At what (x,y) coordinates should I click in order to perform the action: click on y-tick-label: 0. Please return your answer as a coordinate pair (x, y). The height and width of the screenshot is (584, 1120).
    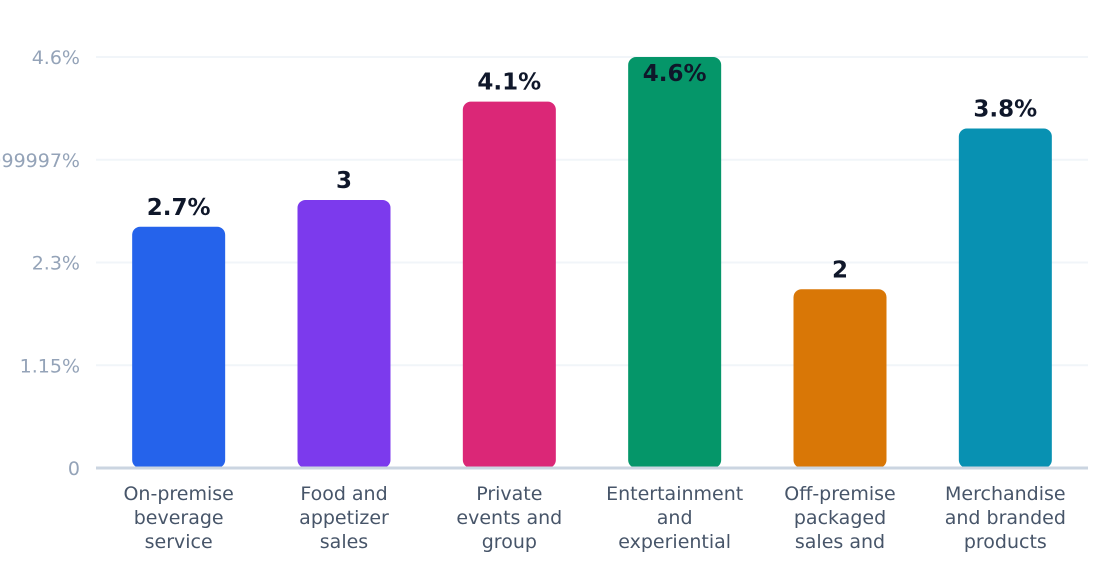
    Looking at the image, I should click on (74, 469).